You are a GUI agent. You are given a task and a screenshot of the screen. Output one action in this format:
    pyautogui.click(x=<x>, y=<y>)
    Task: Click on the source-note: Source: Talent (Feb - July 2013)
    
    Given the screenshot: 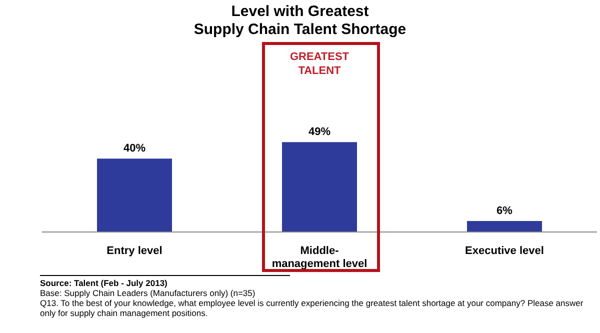 What is the action you would take?
    pyautogui.click(x=104, y=283)
    